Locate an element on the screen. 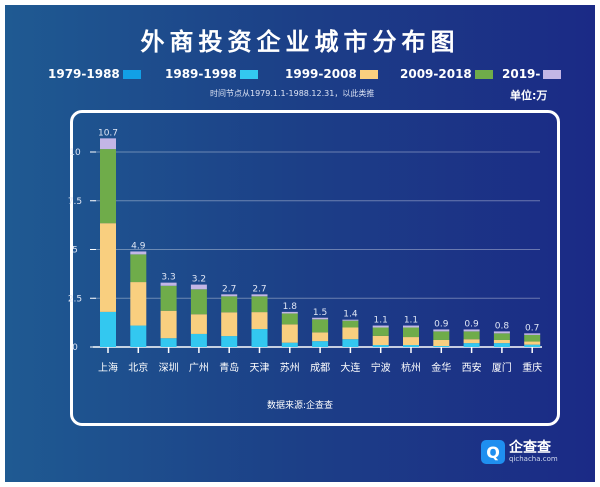  x-tick-label: 深圳 is located at coordinates (169, 368).